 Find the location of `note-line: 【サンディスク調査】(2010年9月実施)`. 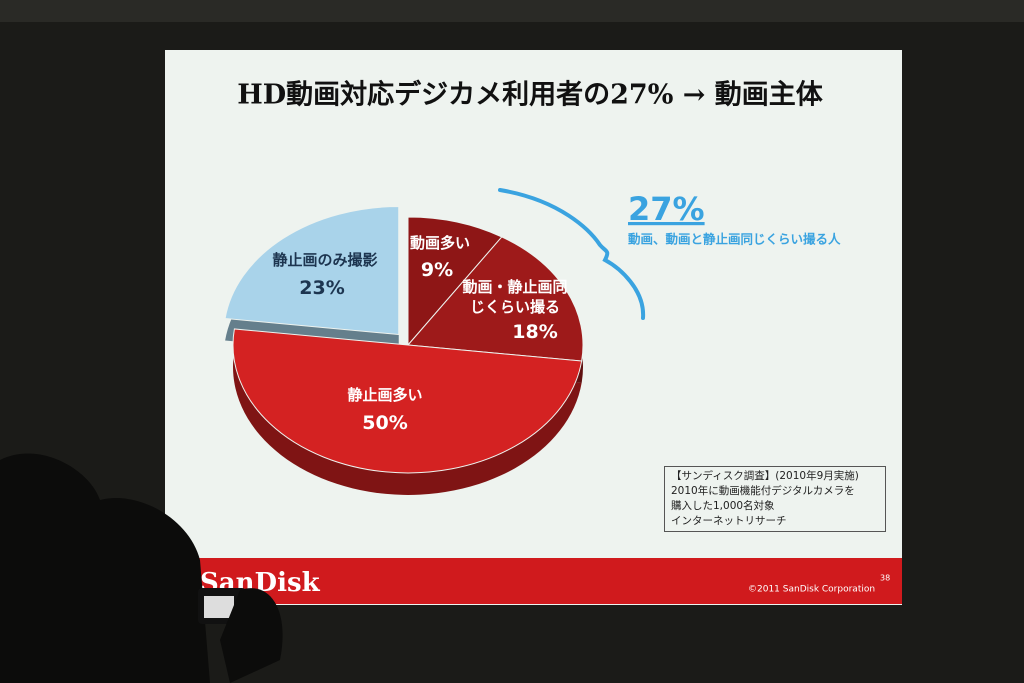

note-line: 【サンディスク調査】(2010年9月実施) is located at coordinates (765, 476).